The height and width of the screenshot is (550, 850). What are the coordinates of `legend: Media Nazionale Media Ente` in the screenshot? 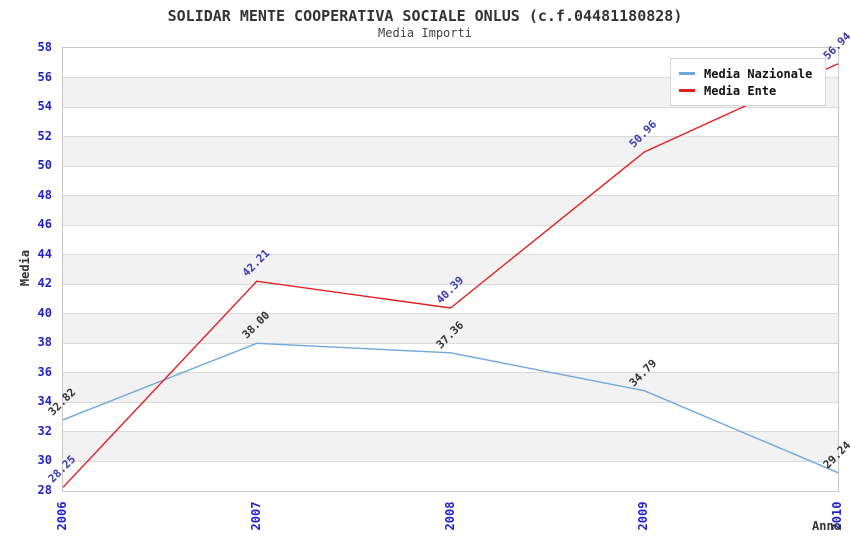 It's located at (748, 82).